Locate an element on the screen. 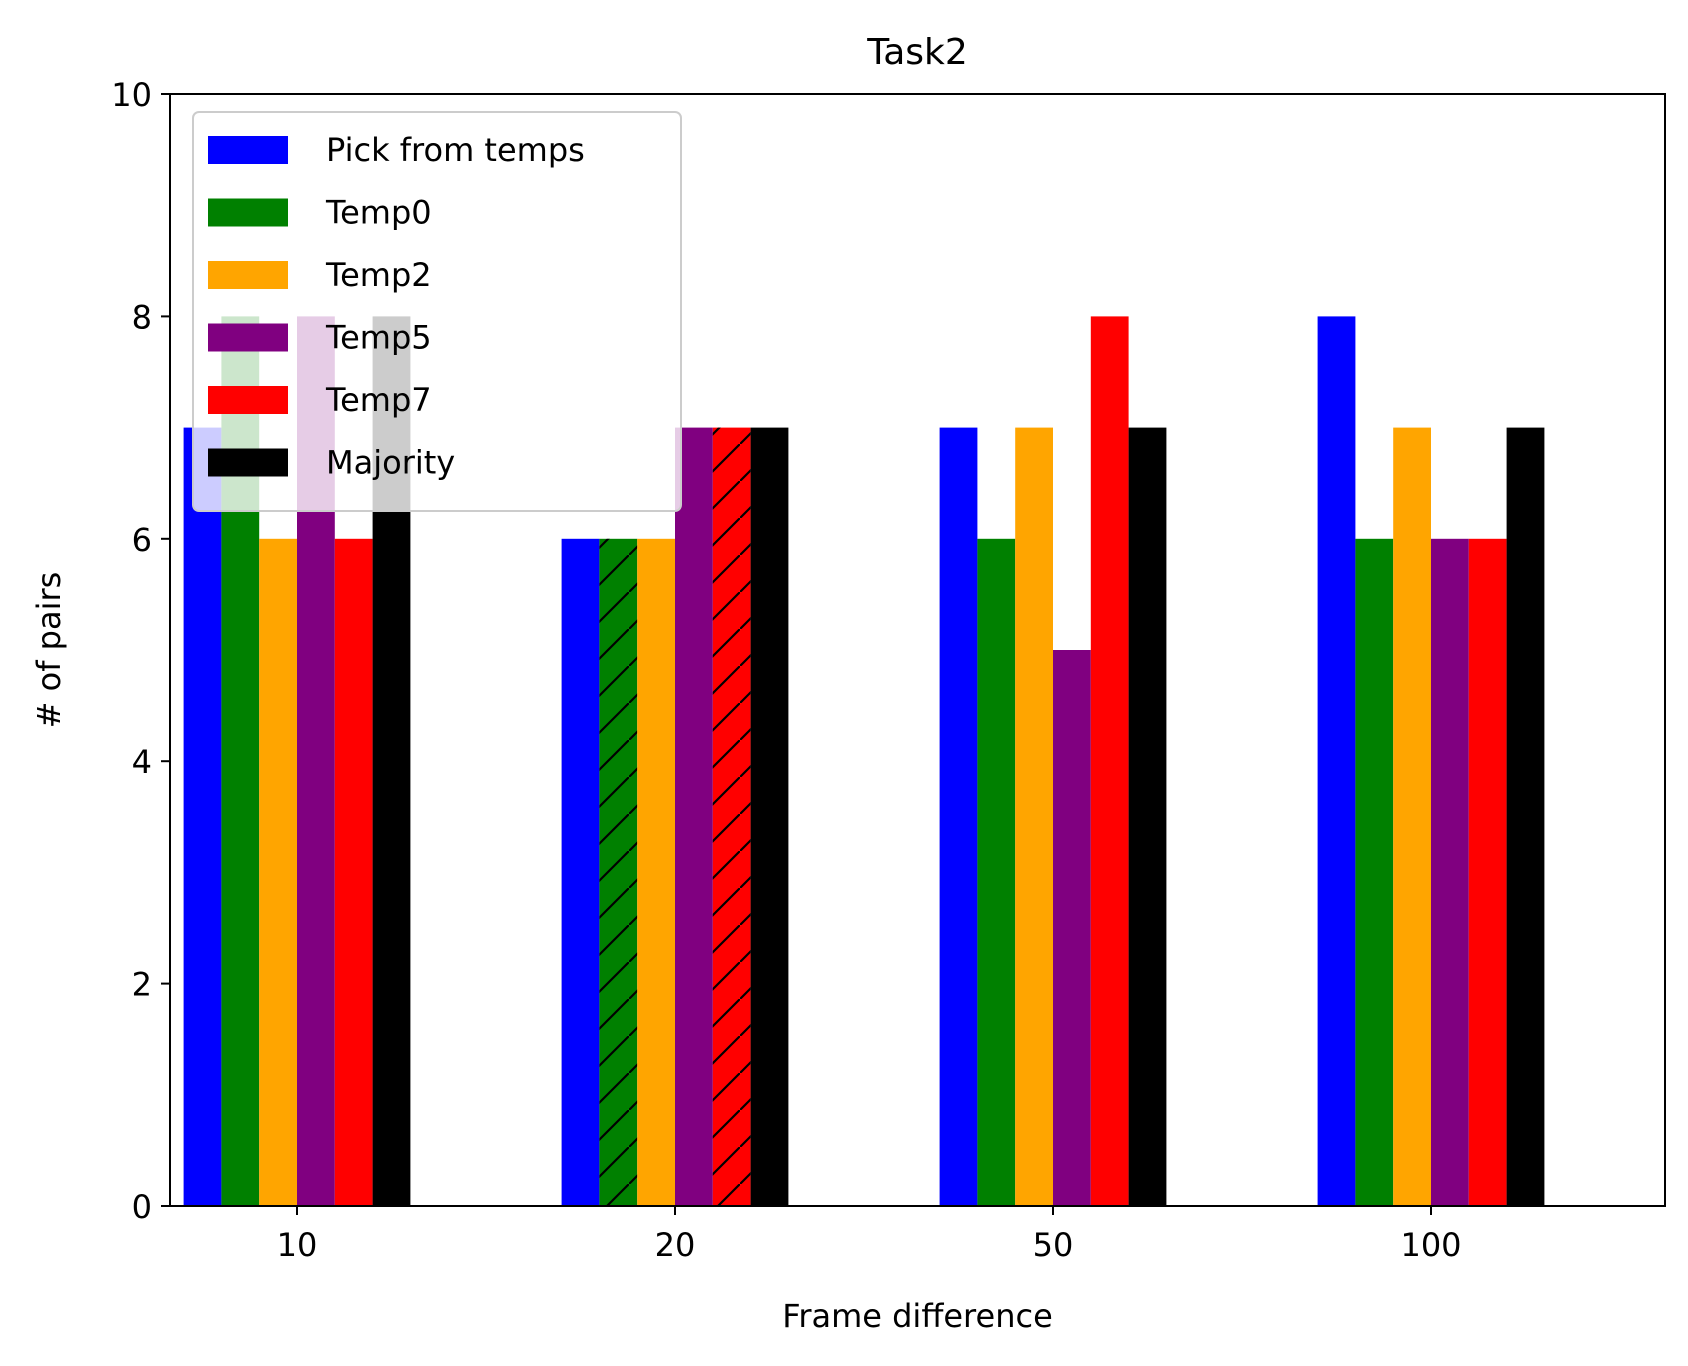 This screenshot has width=1688, height=1366. y-tick-label: 2 is located at coordinates (142, 985).